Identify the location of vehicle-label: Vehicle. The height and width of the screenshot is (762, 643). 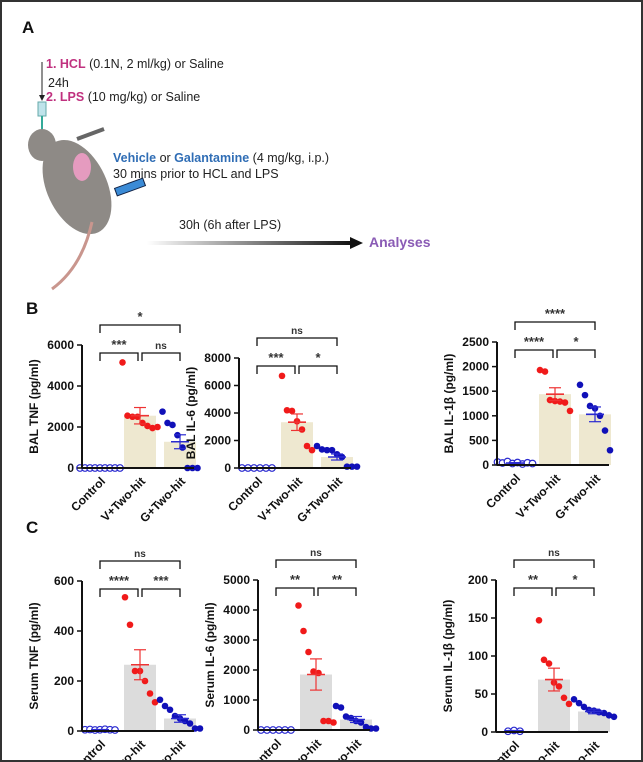
(135, 158).